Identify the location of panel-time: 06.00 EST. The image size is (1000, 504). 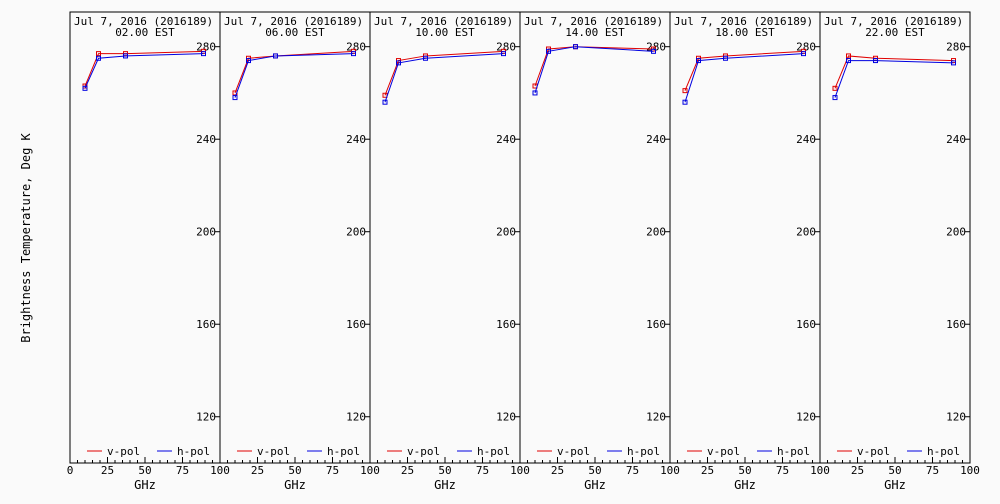
(295, 32).